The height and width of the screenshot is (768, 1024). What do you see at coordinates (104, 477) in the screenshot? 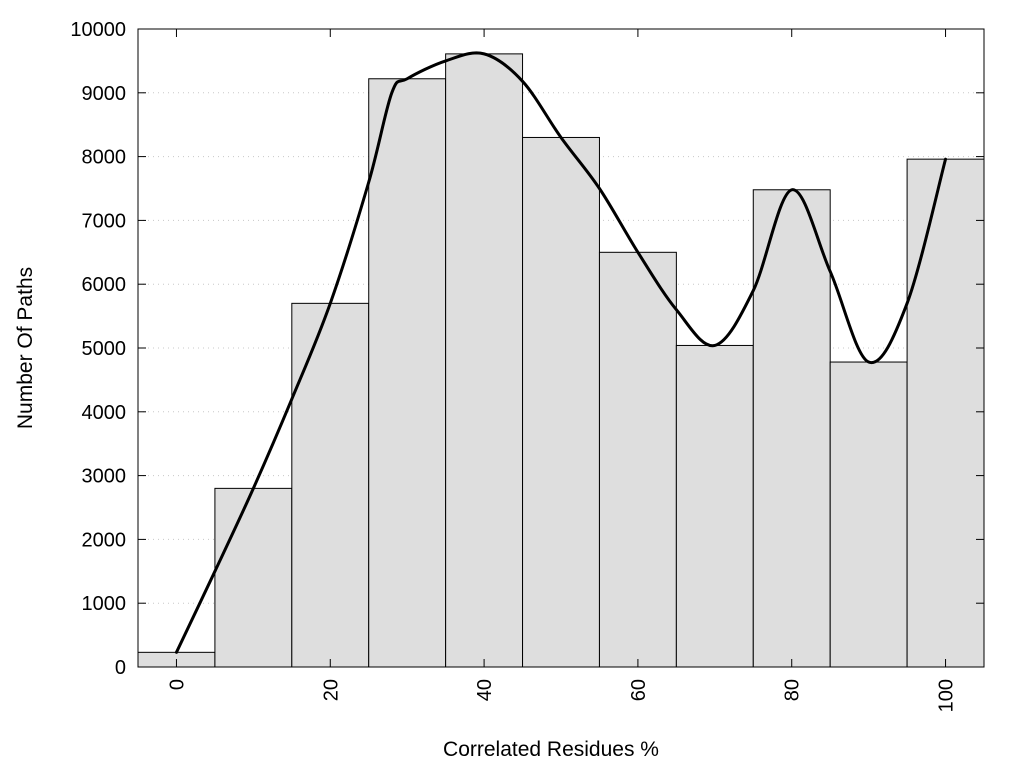
I see `y-tick-label-3000: 3000` at bounding box center [104, 477].